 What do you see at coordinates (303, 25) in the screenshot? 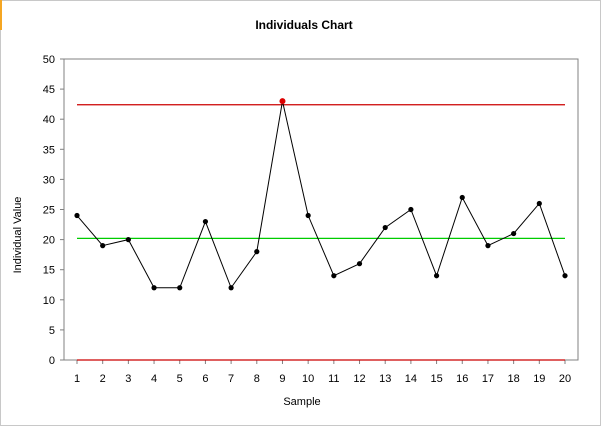
I see `chart-title: Individuals Chart` at bounding box center [303, 25].